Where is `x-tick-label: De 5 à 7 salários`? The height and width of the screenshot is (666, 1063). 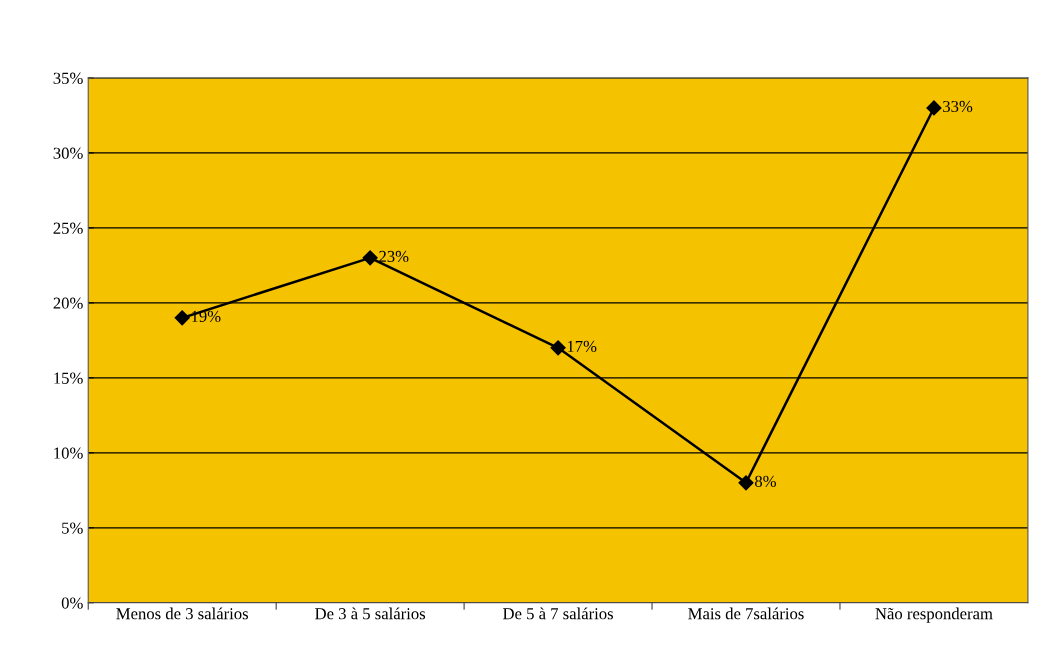 x-tick-label: De 5 à 7 salários is located at coordinates (558, 613).